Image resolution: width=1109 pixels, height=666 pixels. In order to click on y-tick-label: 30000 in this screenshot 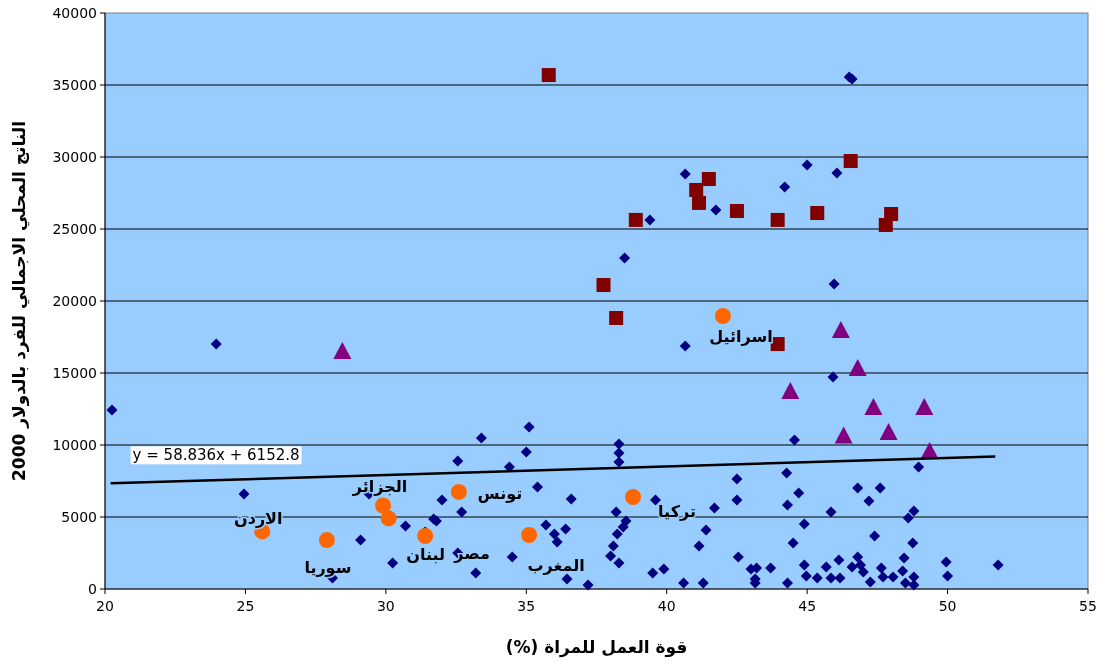, I will do `click(74, 157)`.